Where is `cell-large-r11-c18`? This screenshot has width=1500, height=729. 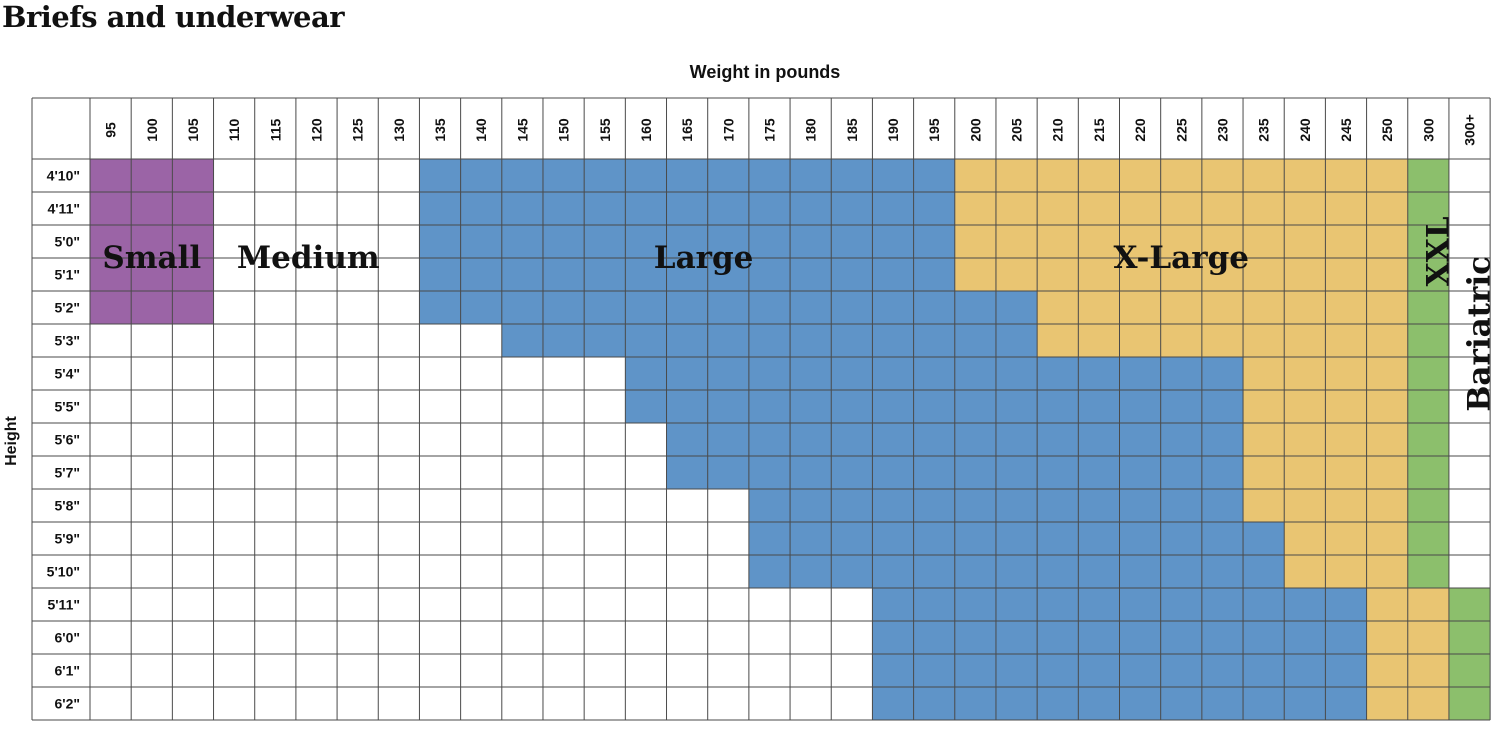
cell-large-r11-c18 is located at coordinates (852, 538).